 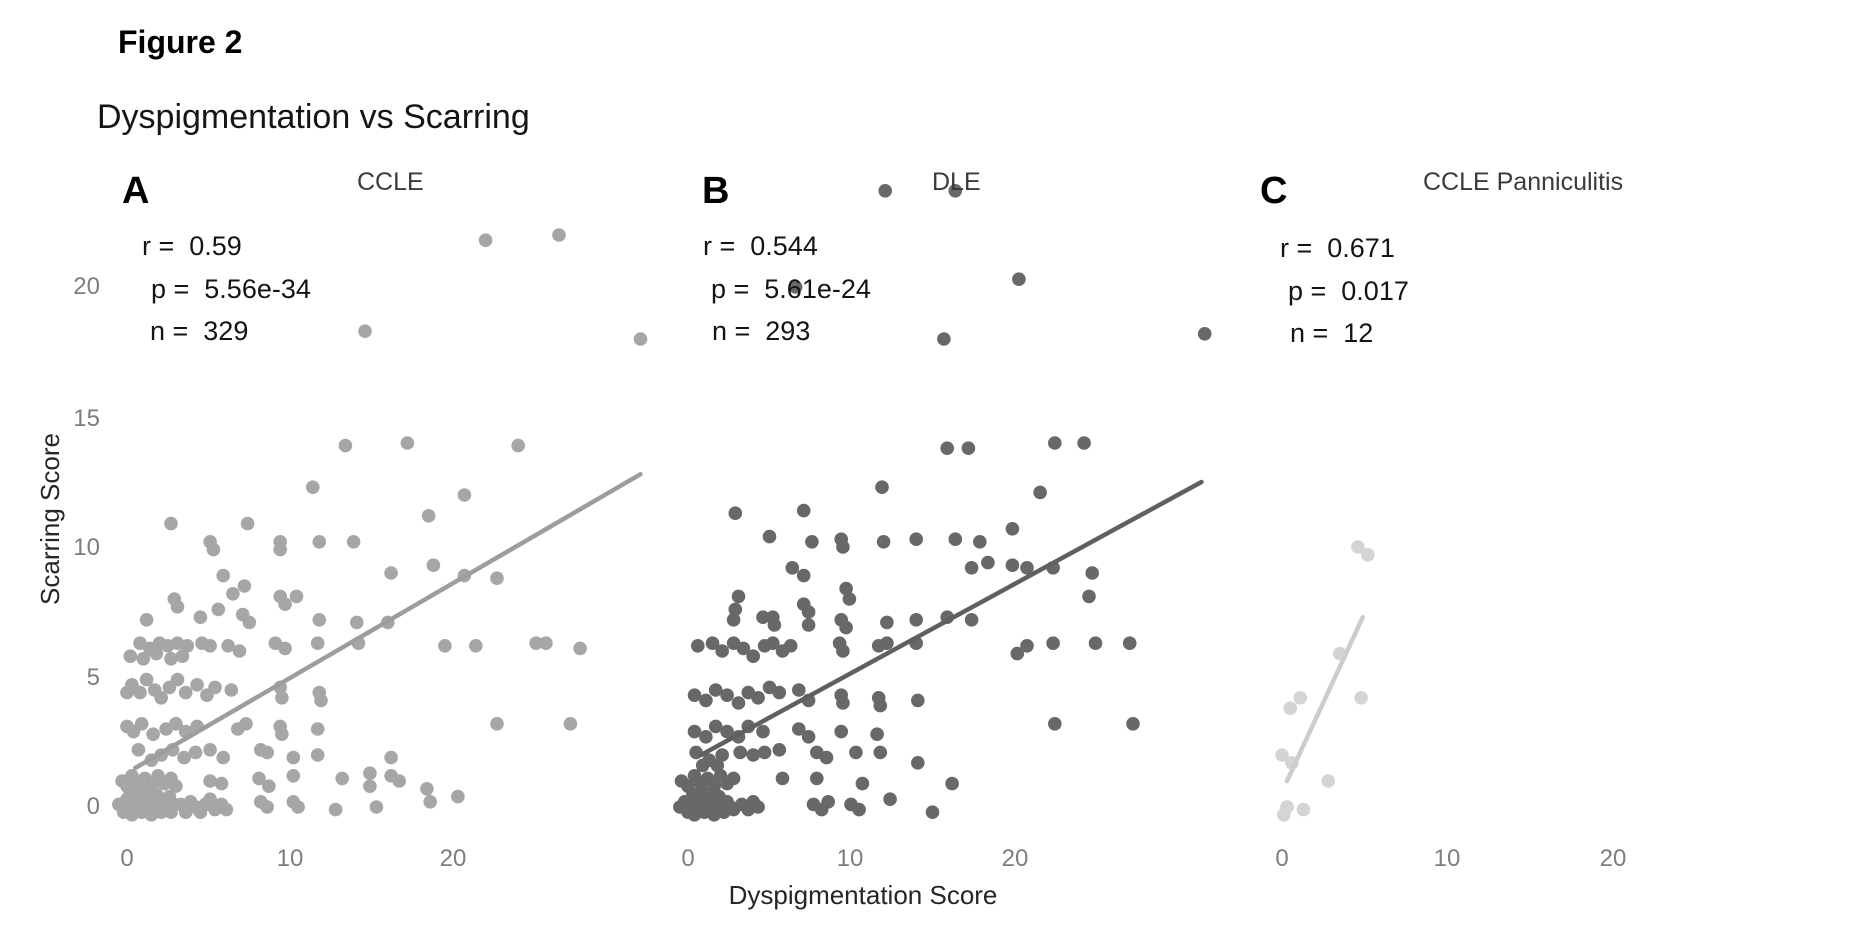 I want to click on panel-c-stat-p: p = 0.017, so click(x=1348, y=291).